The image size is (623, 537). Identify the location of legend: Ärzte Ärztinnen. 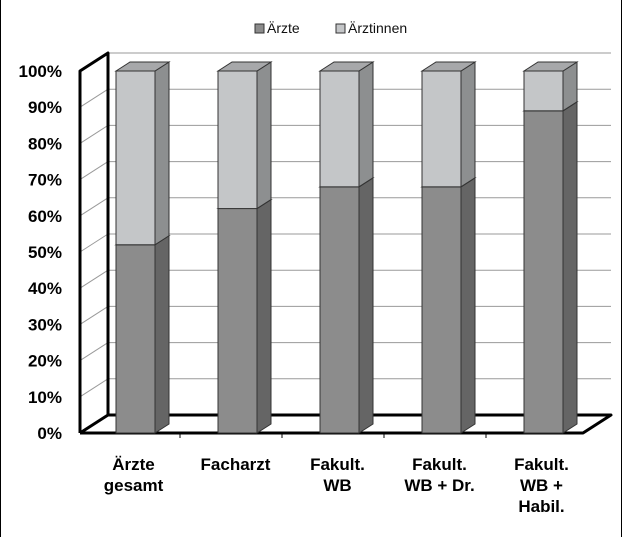
(330, 28).